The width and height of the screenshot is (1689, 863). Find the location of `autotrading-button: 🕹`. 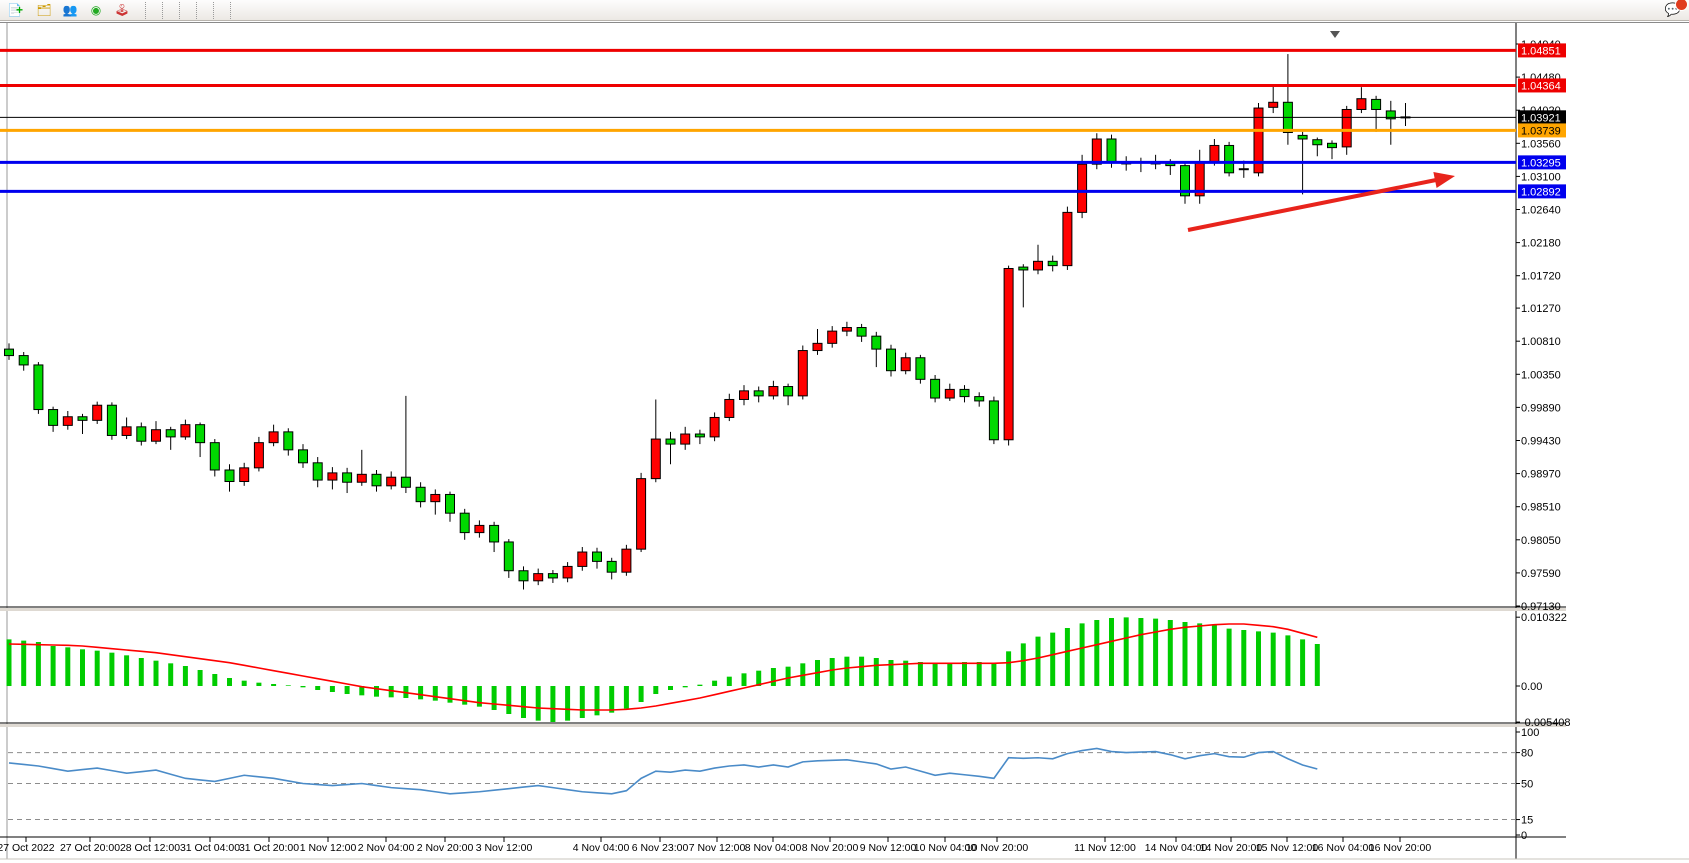

autotrading-button: 🕹 is located at coordinates (123, 10).